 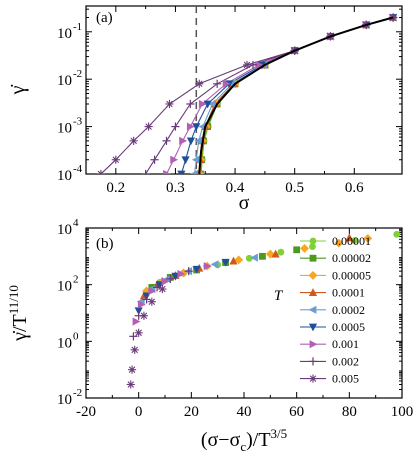 What do you see at coordinates (78, 169) in the screenshot?
I see `panel-a-ytick-exponent: -4` at bounding box center [78, 169].